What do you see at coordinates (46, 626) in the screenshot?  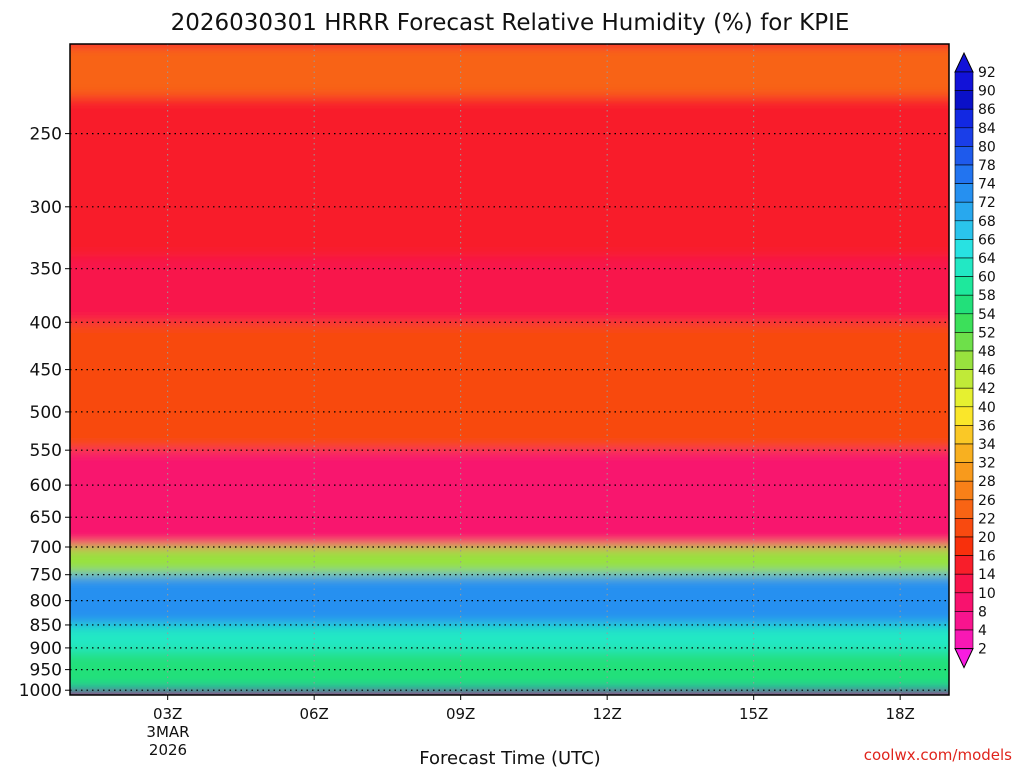 I see `y-tick-label: 850` at bounding box center [46, 626].